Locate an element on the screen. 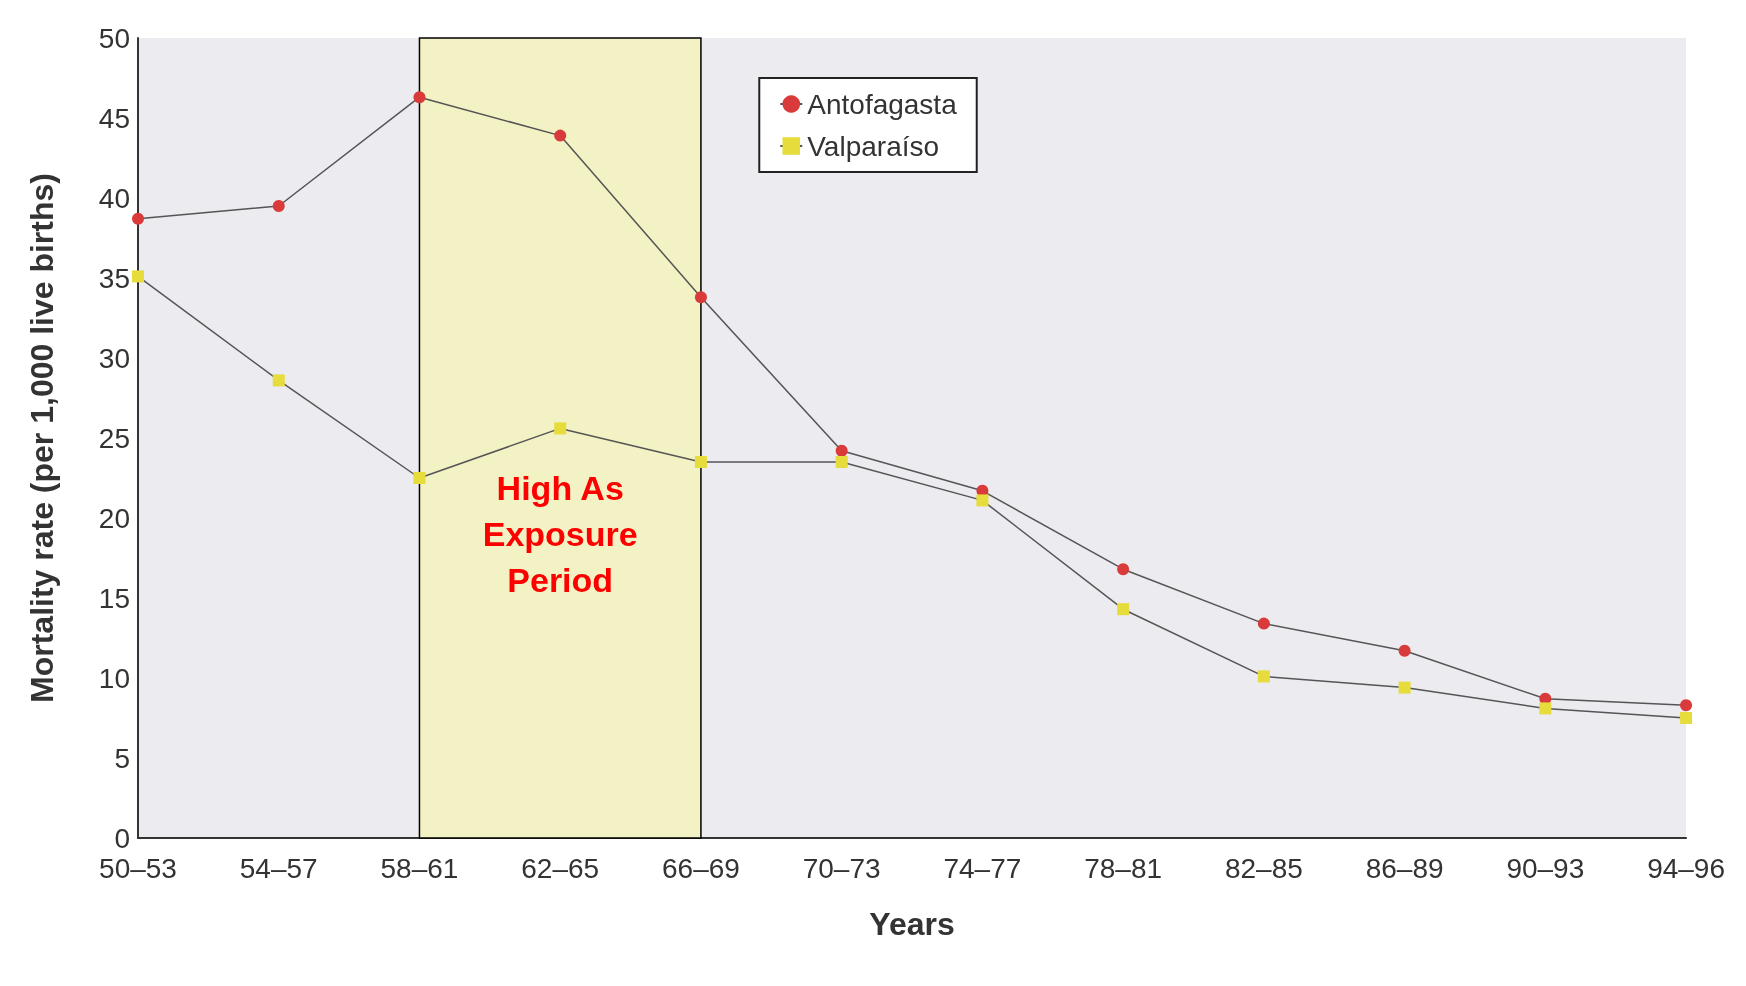 The image size is (1746, 986). x-tick-label: 54–57 is located at coordinates (278, 868).